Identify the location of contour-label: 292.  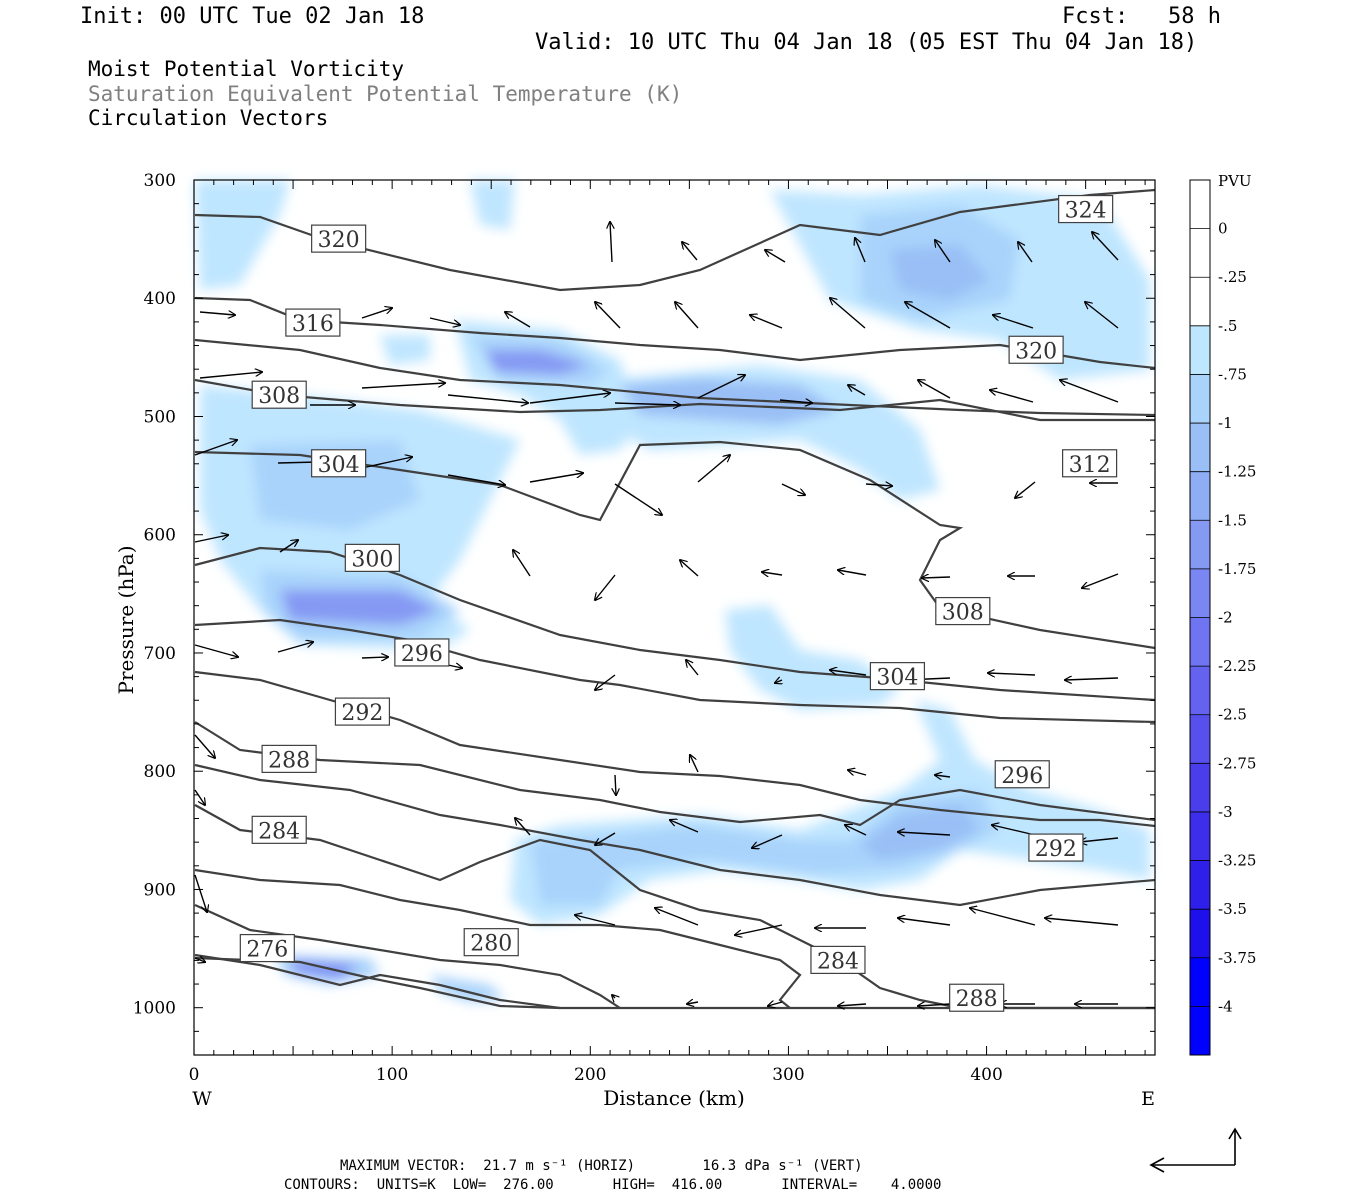
(1056, 849).